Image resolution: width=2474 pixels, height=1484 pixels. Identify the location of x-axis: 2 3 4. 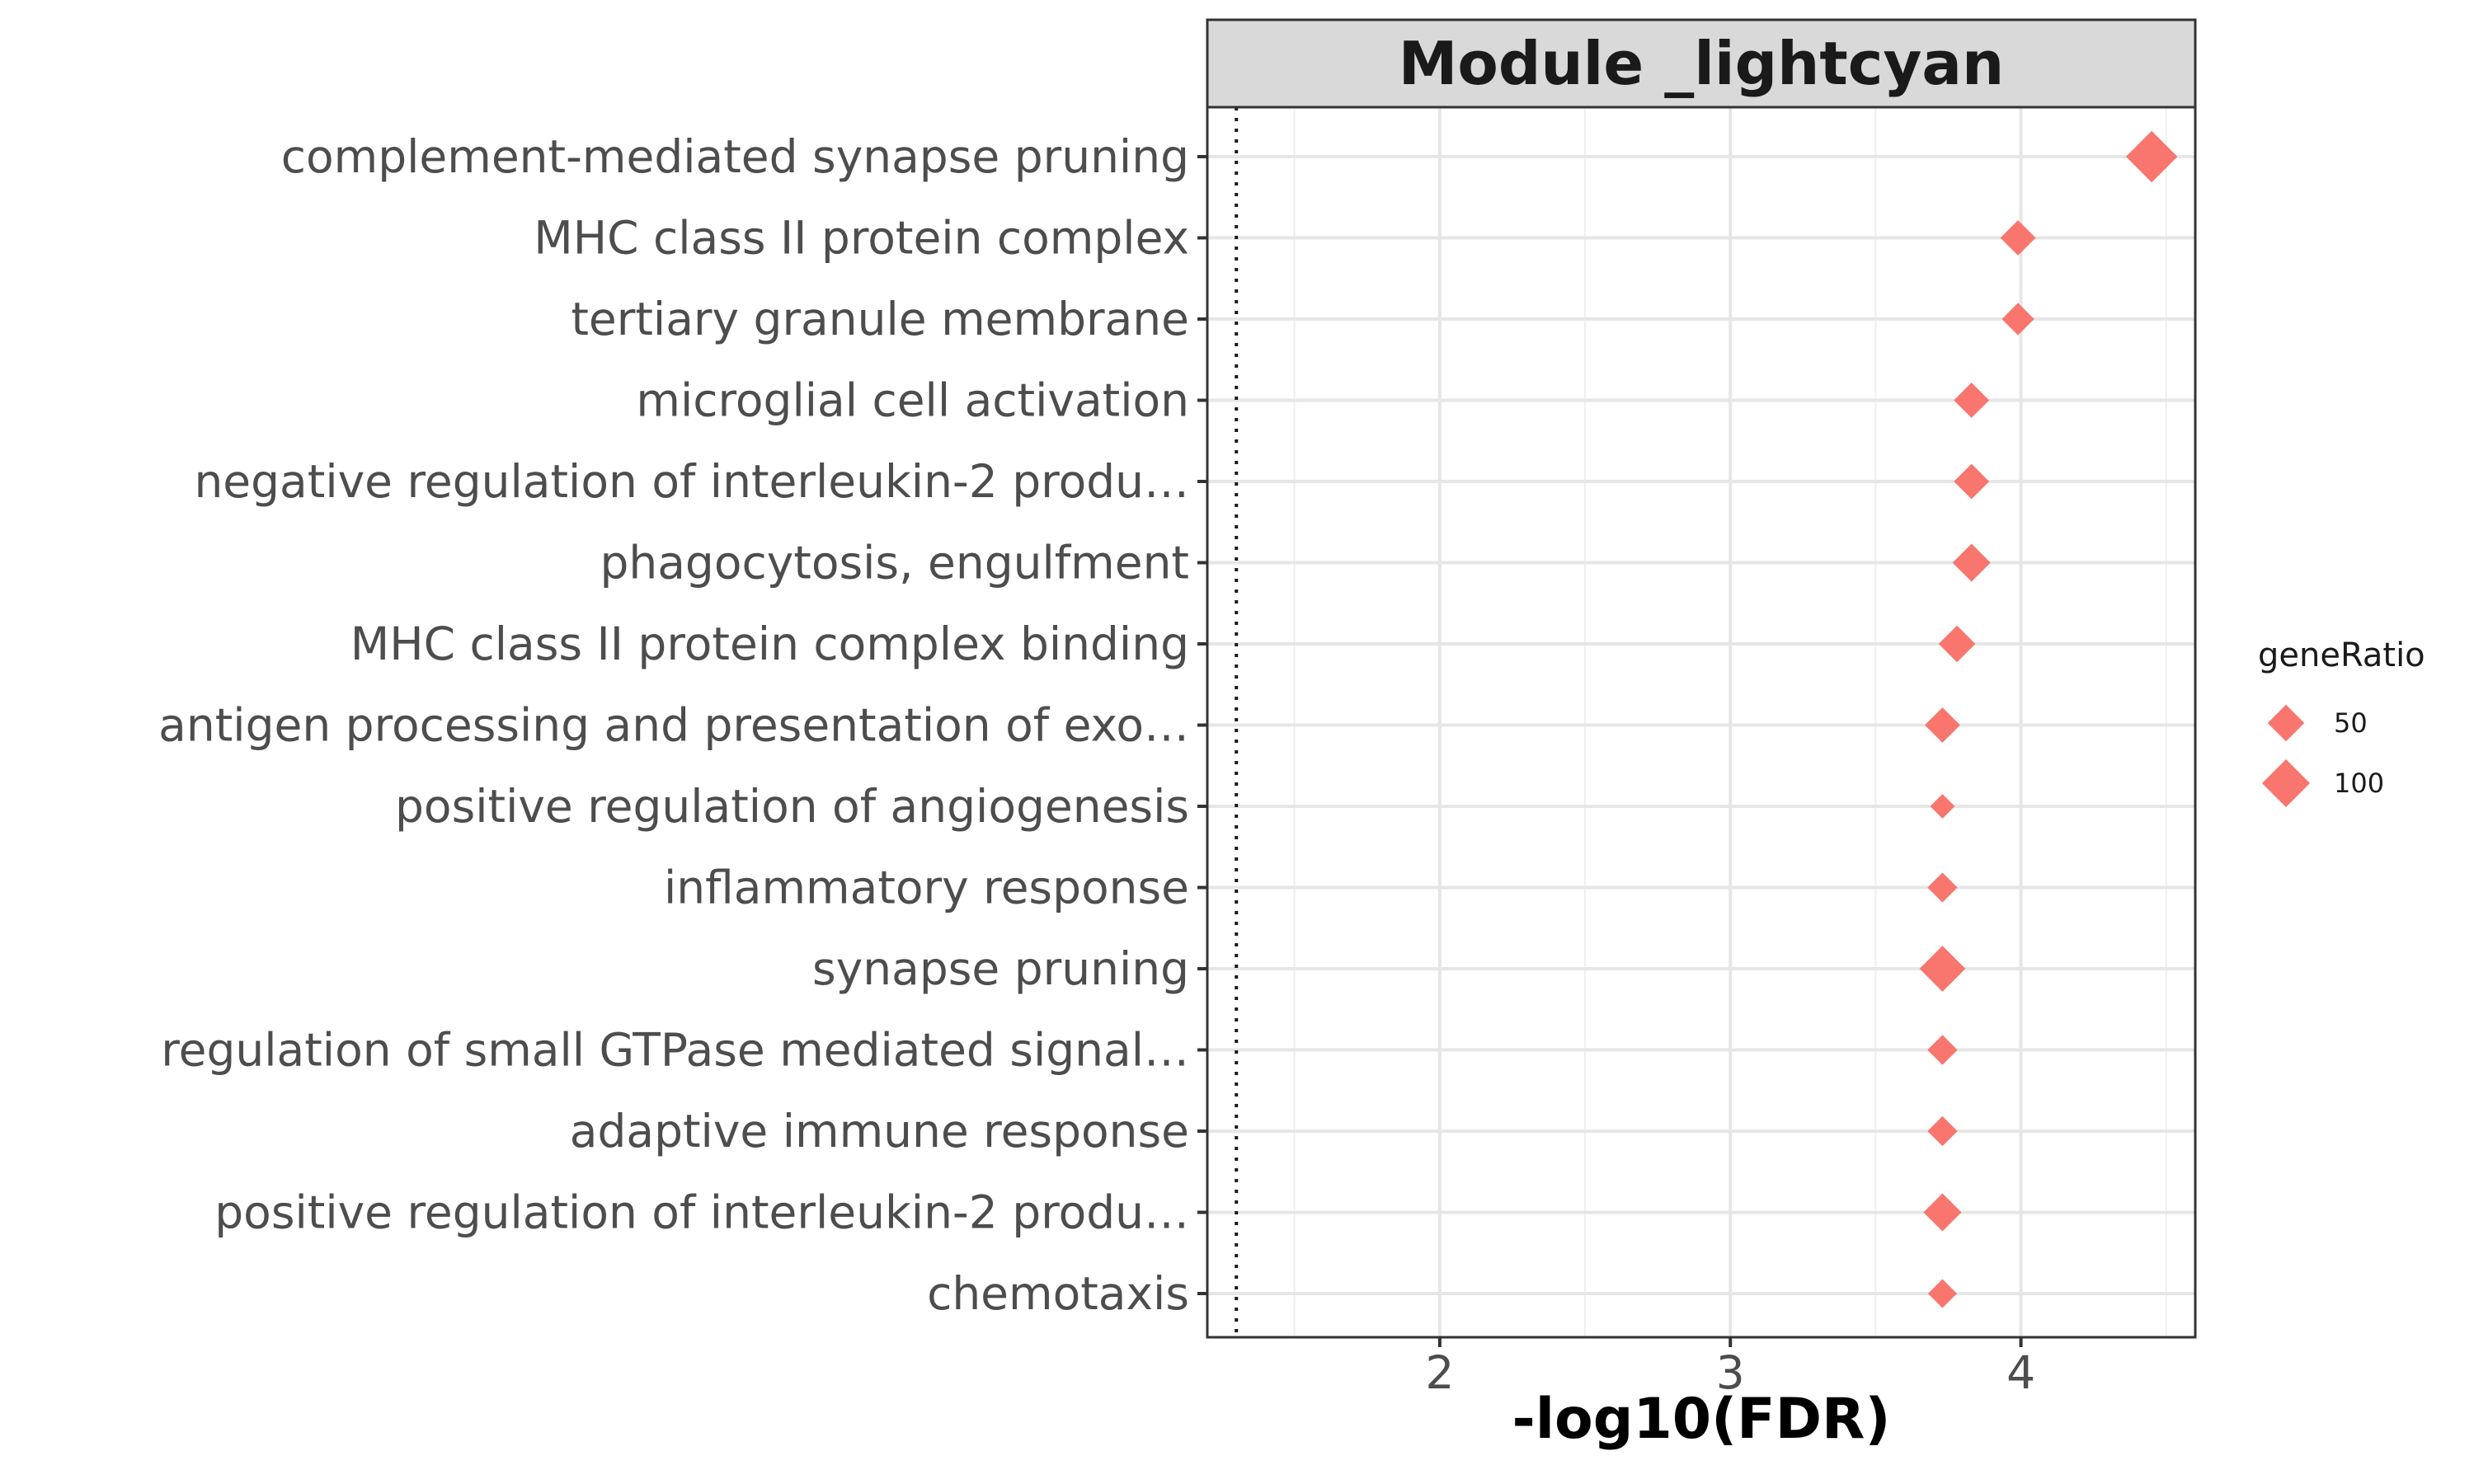
(1730, 1368).